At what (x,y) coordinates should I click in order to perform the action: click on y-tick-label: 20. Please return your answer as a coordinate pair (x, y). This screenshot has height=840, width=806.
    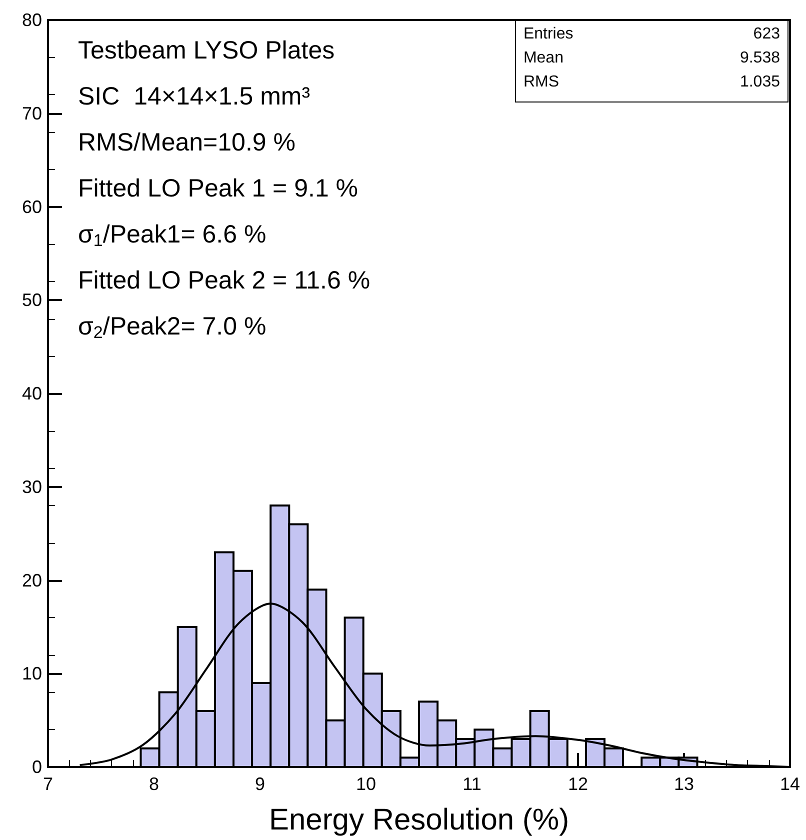
    Looking at the image, I should click on (32, 580).